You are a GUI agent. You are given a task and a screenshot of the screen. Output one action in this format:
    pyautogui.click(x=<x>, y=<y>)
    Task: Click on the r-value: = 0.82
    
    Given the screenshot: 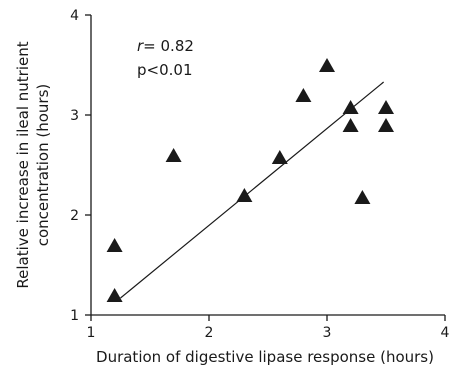 What is the action you would take?
    pyautogui.click(x=168, y=46)
    